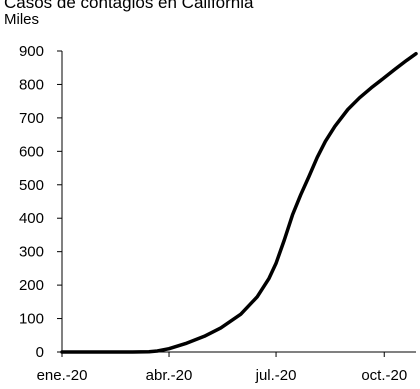  I want to click on x-tick-label: ene.-20, so click(62, 375).